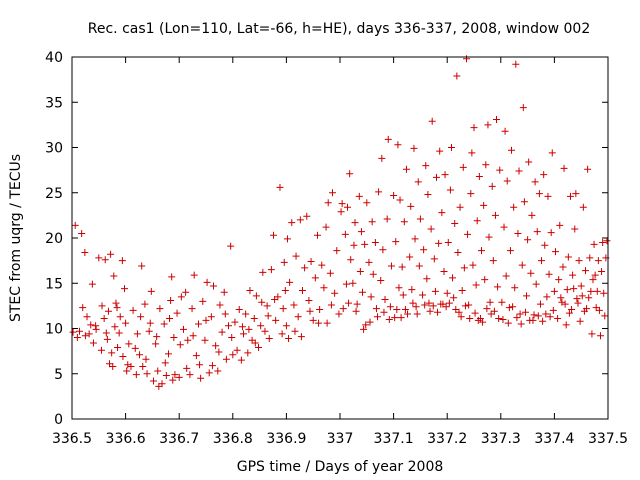 The width and height of the screenshot is (640, 480). I want to click on y-axis-label: STEC from uqrg / TECUs, so click(16, 238).